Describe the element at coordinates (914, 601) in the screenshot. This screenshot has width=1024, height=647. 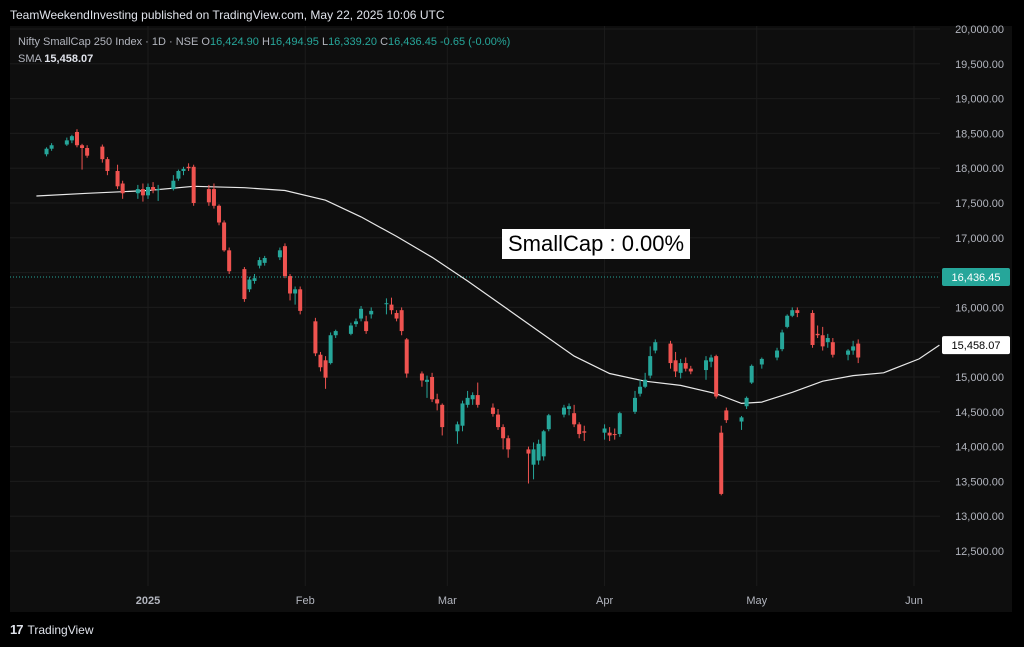
I see `x-tick-label: Jun` at that location.